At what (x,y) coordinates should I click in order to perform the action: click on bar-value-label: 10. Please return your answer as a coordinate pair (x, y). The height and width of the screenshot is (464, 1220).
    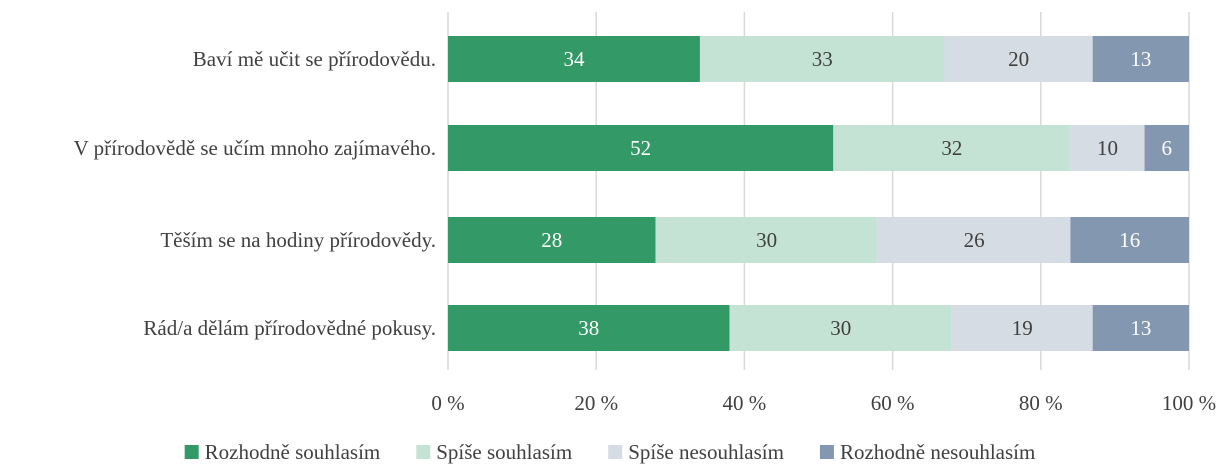
    Looking at the image, I should click on (1107, 148).